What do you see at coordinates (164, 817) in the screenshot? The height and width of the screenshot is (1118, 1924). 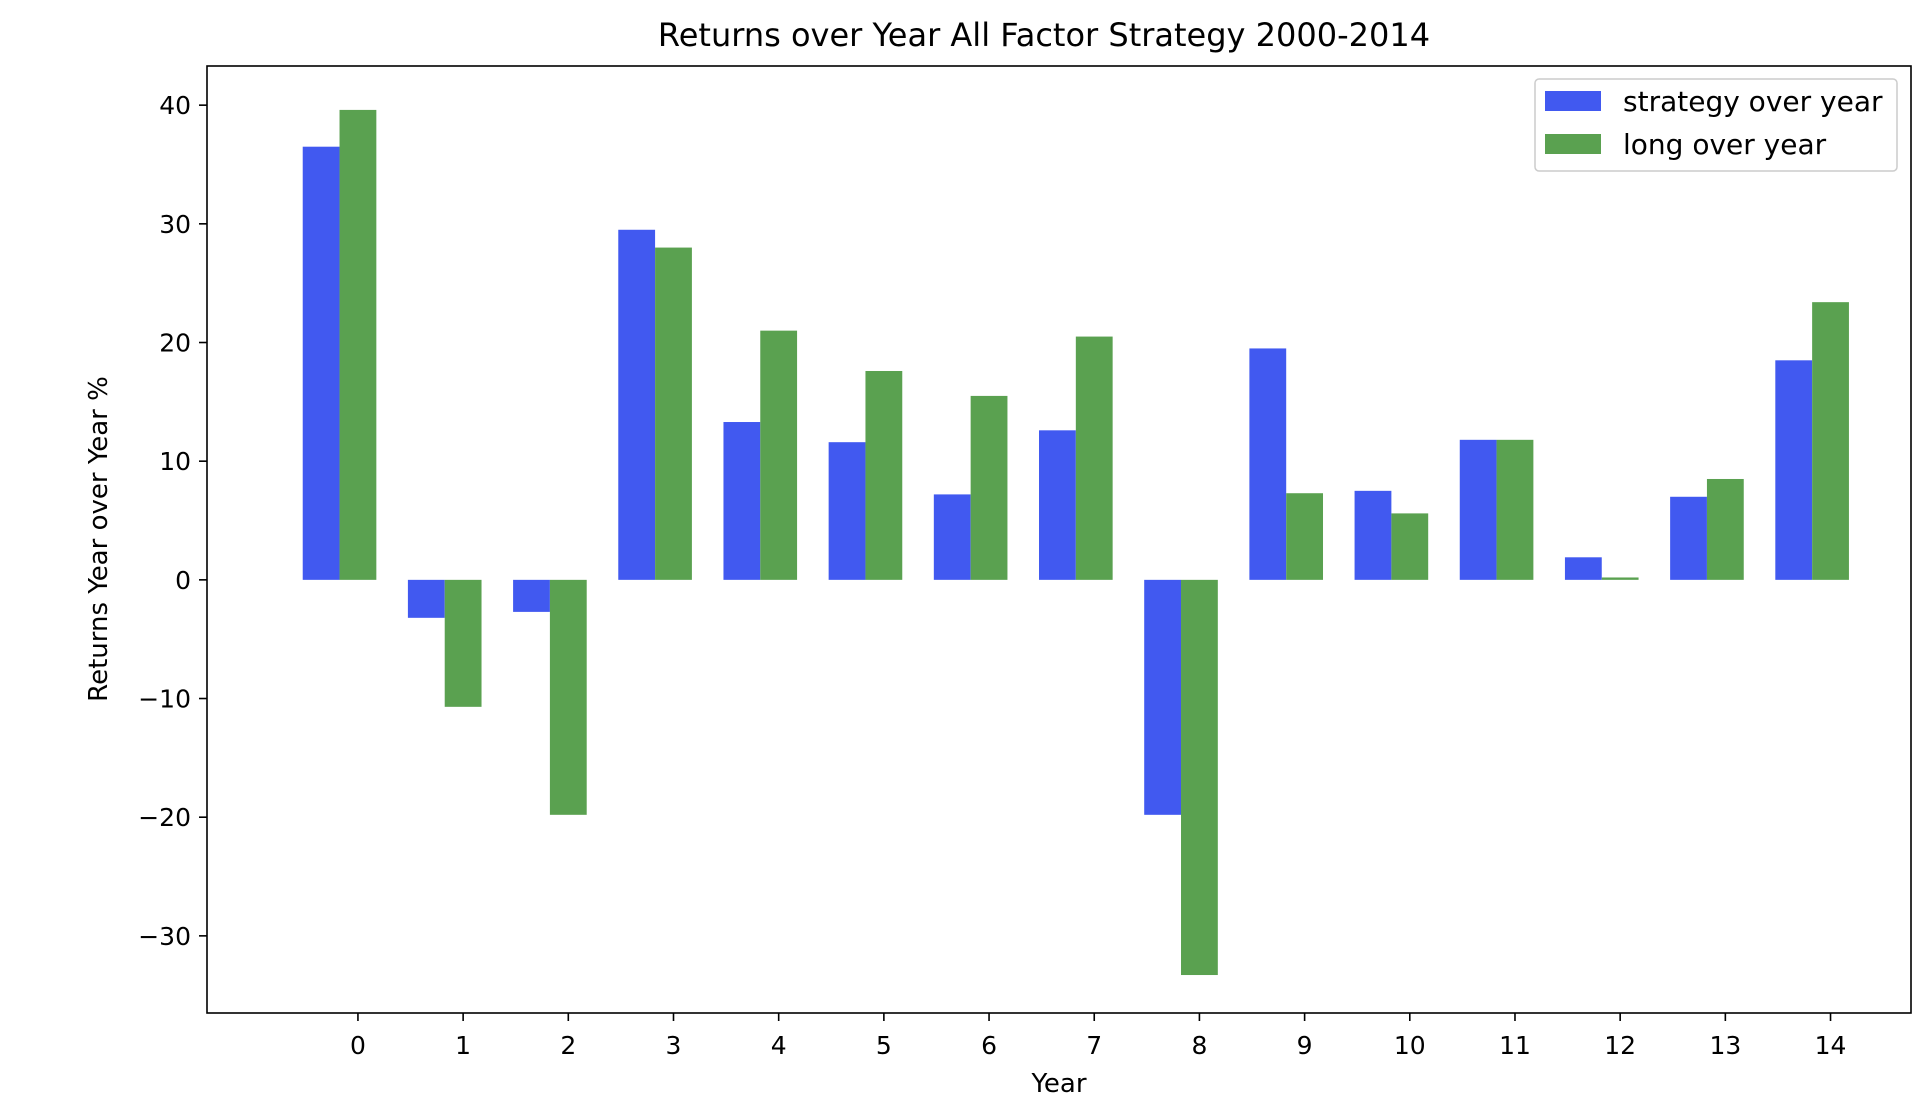 I see `y-tick-label: −20` at bounding box center [164, 817].